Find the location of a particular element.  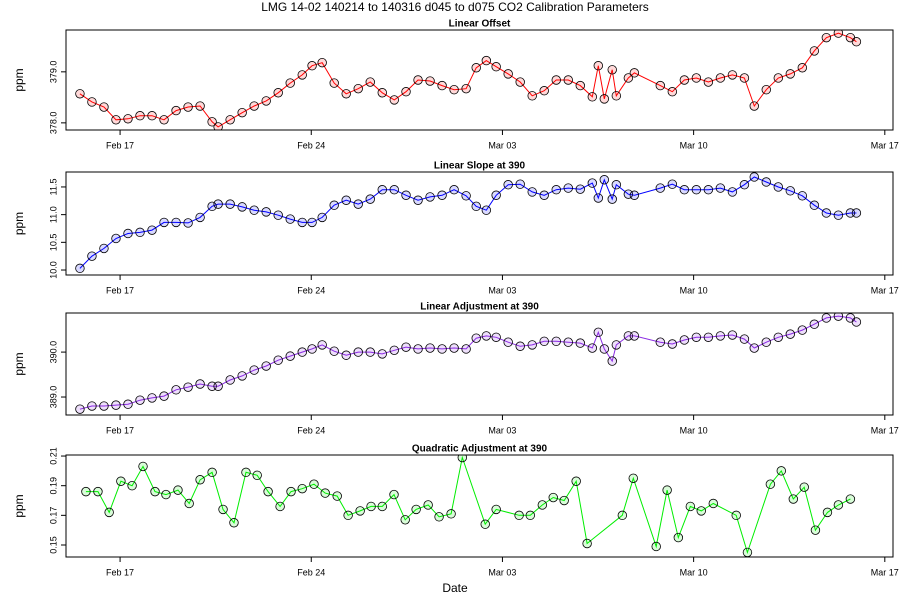

y-tick-label: 379.0 is located at coordinates (53, 72).